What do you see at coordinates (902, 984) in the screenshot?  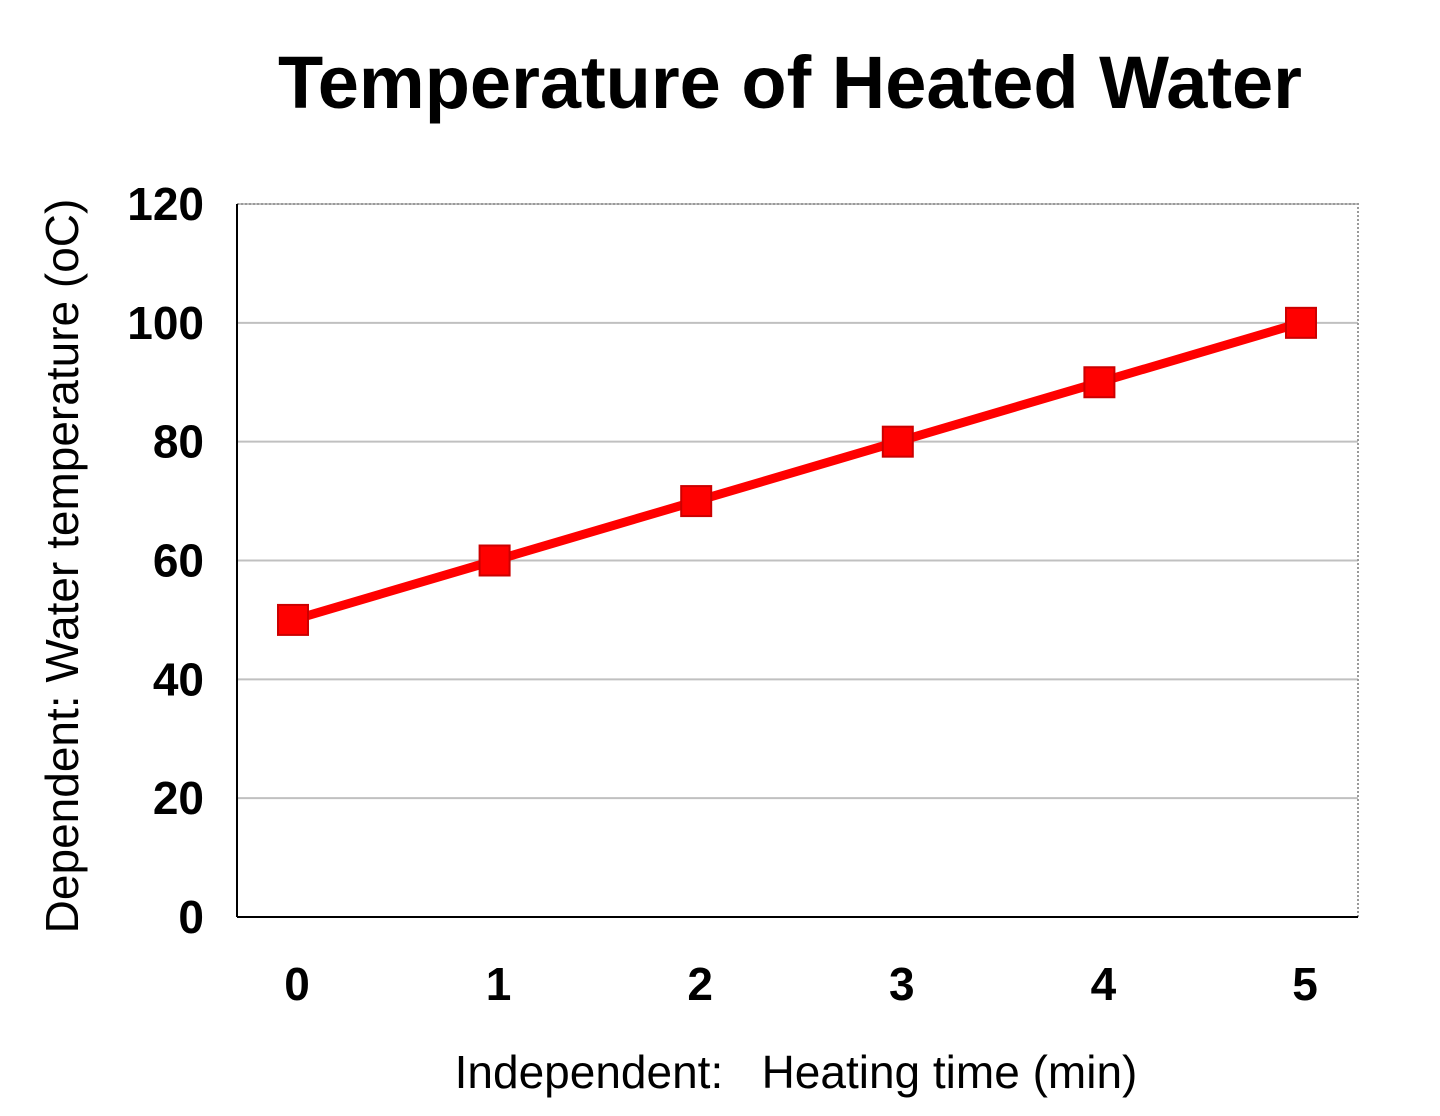 I see `x-tick-label-3: 3` at bounding box center [902, 984].